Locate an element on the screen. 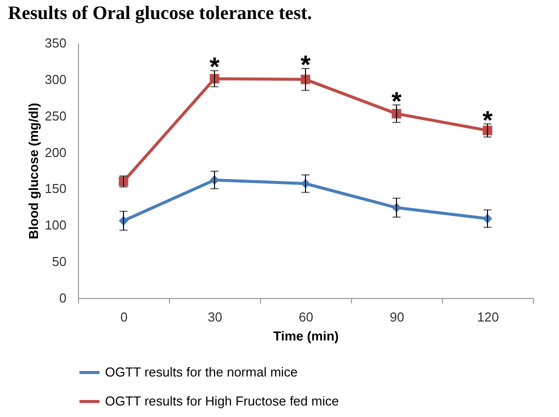  y-tick-label: 350 is located at coordinates (55, 43).